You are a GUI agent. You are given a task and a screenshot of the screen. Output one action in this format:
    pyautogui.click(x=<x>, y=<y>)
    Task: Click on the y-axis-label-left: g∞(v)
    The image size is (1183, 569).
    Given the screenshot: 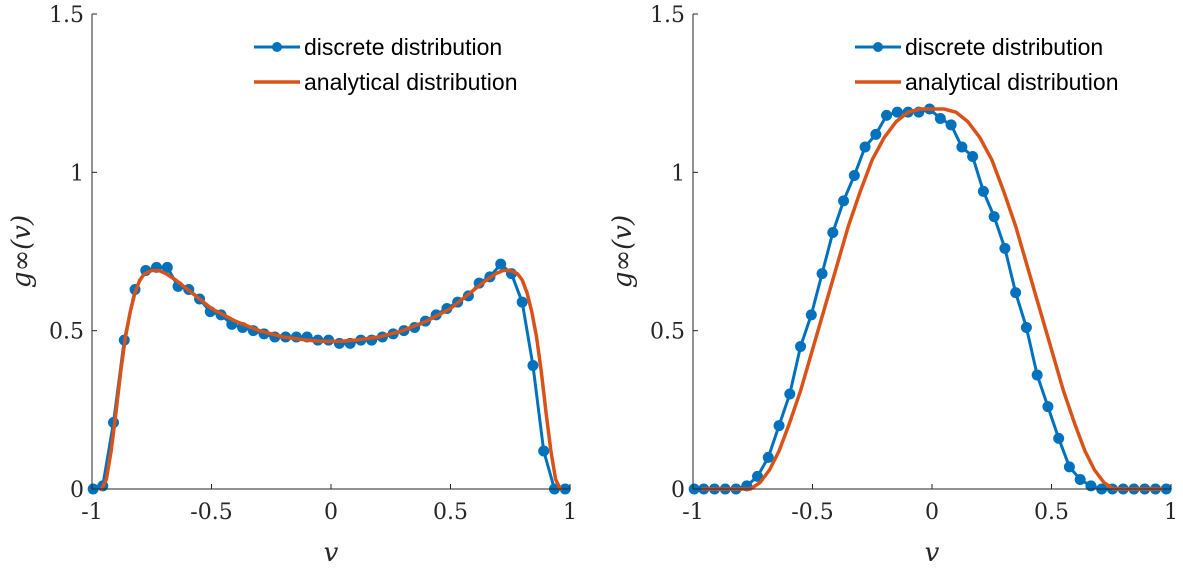 What is the action you would take?
    pyautogui.click(x=22, y=251)
    